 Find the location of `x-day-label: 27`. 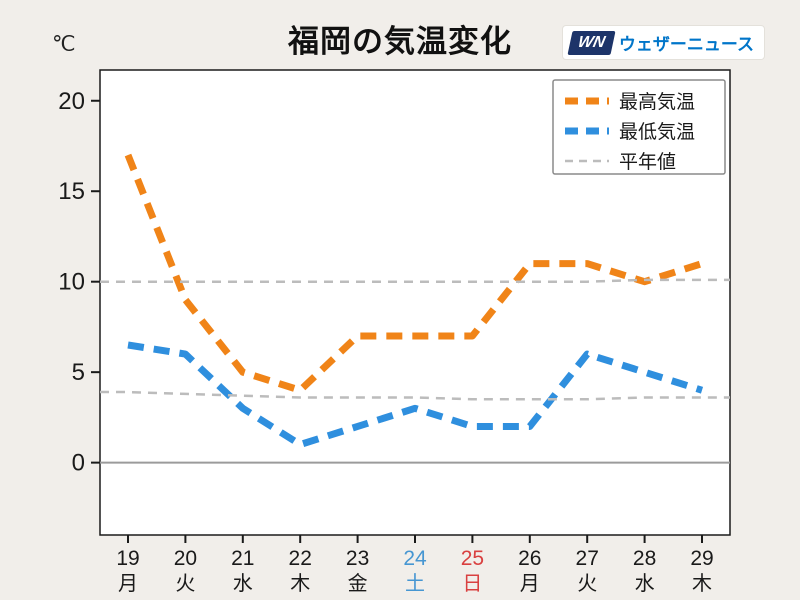

x-day-label: 27 is located at coordinates (587, 558).